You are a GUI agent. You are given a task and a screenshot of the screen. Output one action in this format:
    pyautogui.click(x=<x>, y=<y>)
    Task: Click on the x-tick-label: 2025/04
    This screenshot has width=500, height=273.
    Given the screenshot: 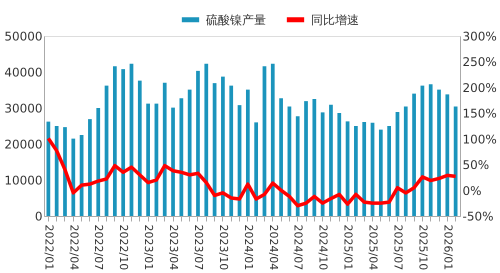 What is the action you would take?
    pyautogui.click(x=373, y=247)
    